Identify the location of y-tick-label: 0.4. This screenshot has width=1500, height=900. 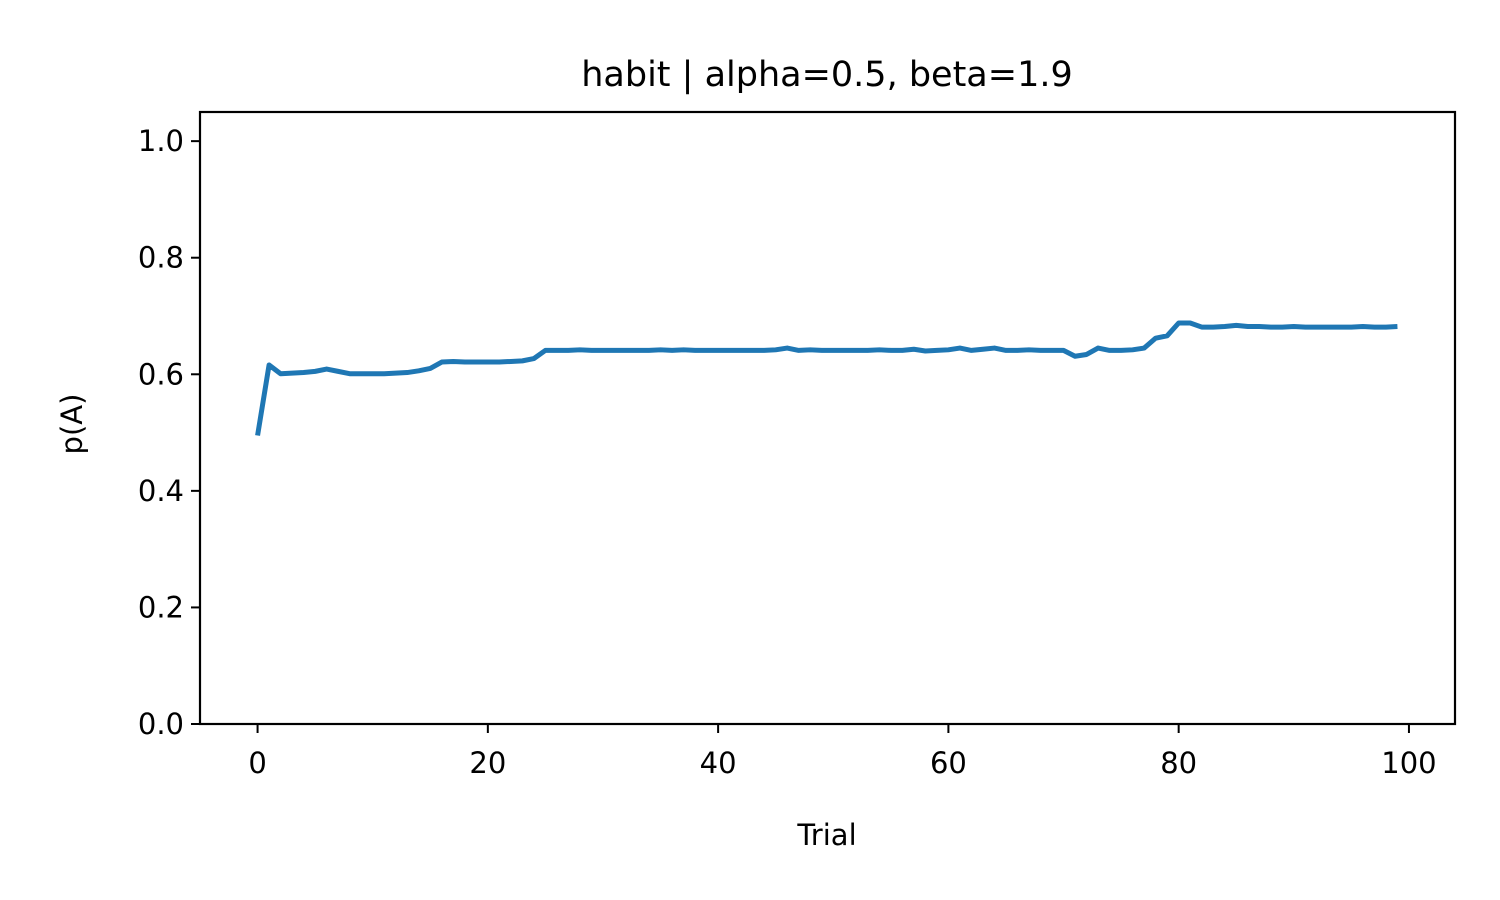
(161, 491).